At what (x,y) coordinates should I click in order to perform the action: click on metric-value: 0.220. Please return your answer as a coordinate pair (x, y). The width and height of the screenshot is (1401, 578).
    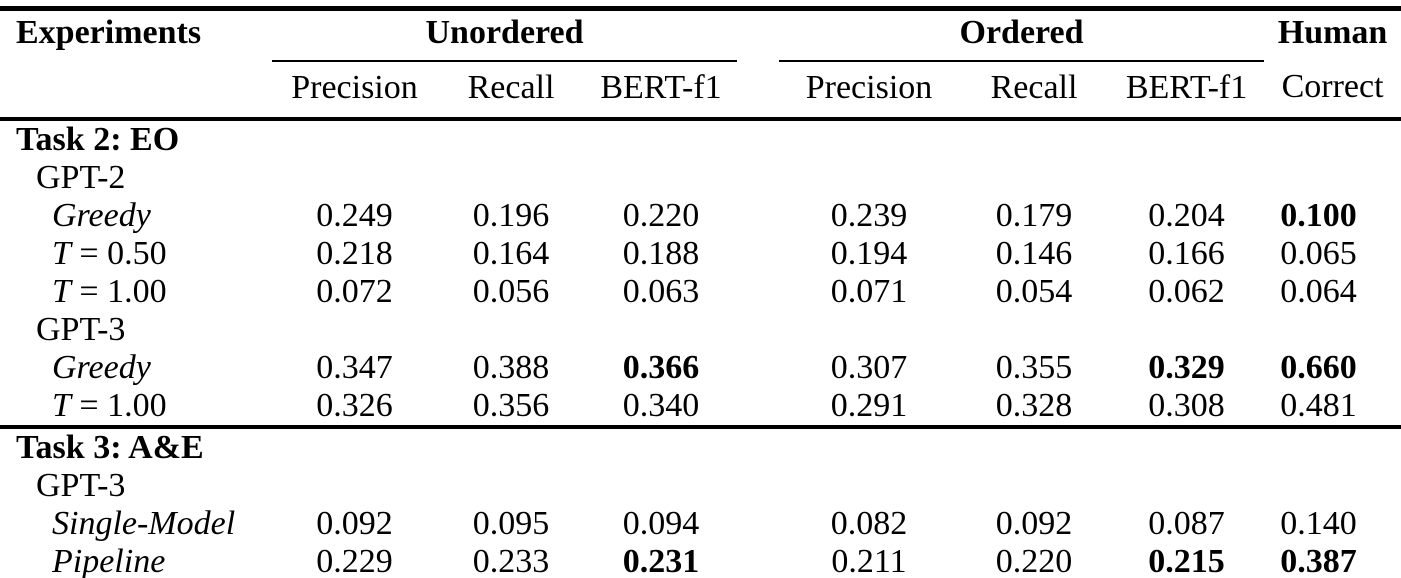
    Looking at the image, I should click on (661, 216).